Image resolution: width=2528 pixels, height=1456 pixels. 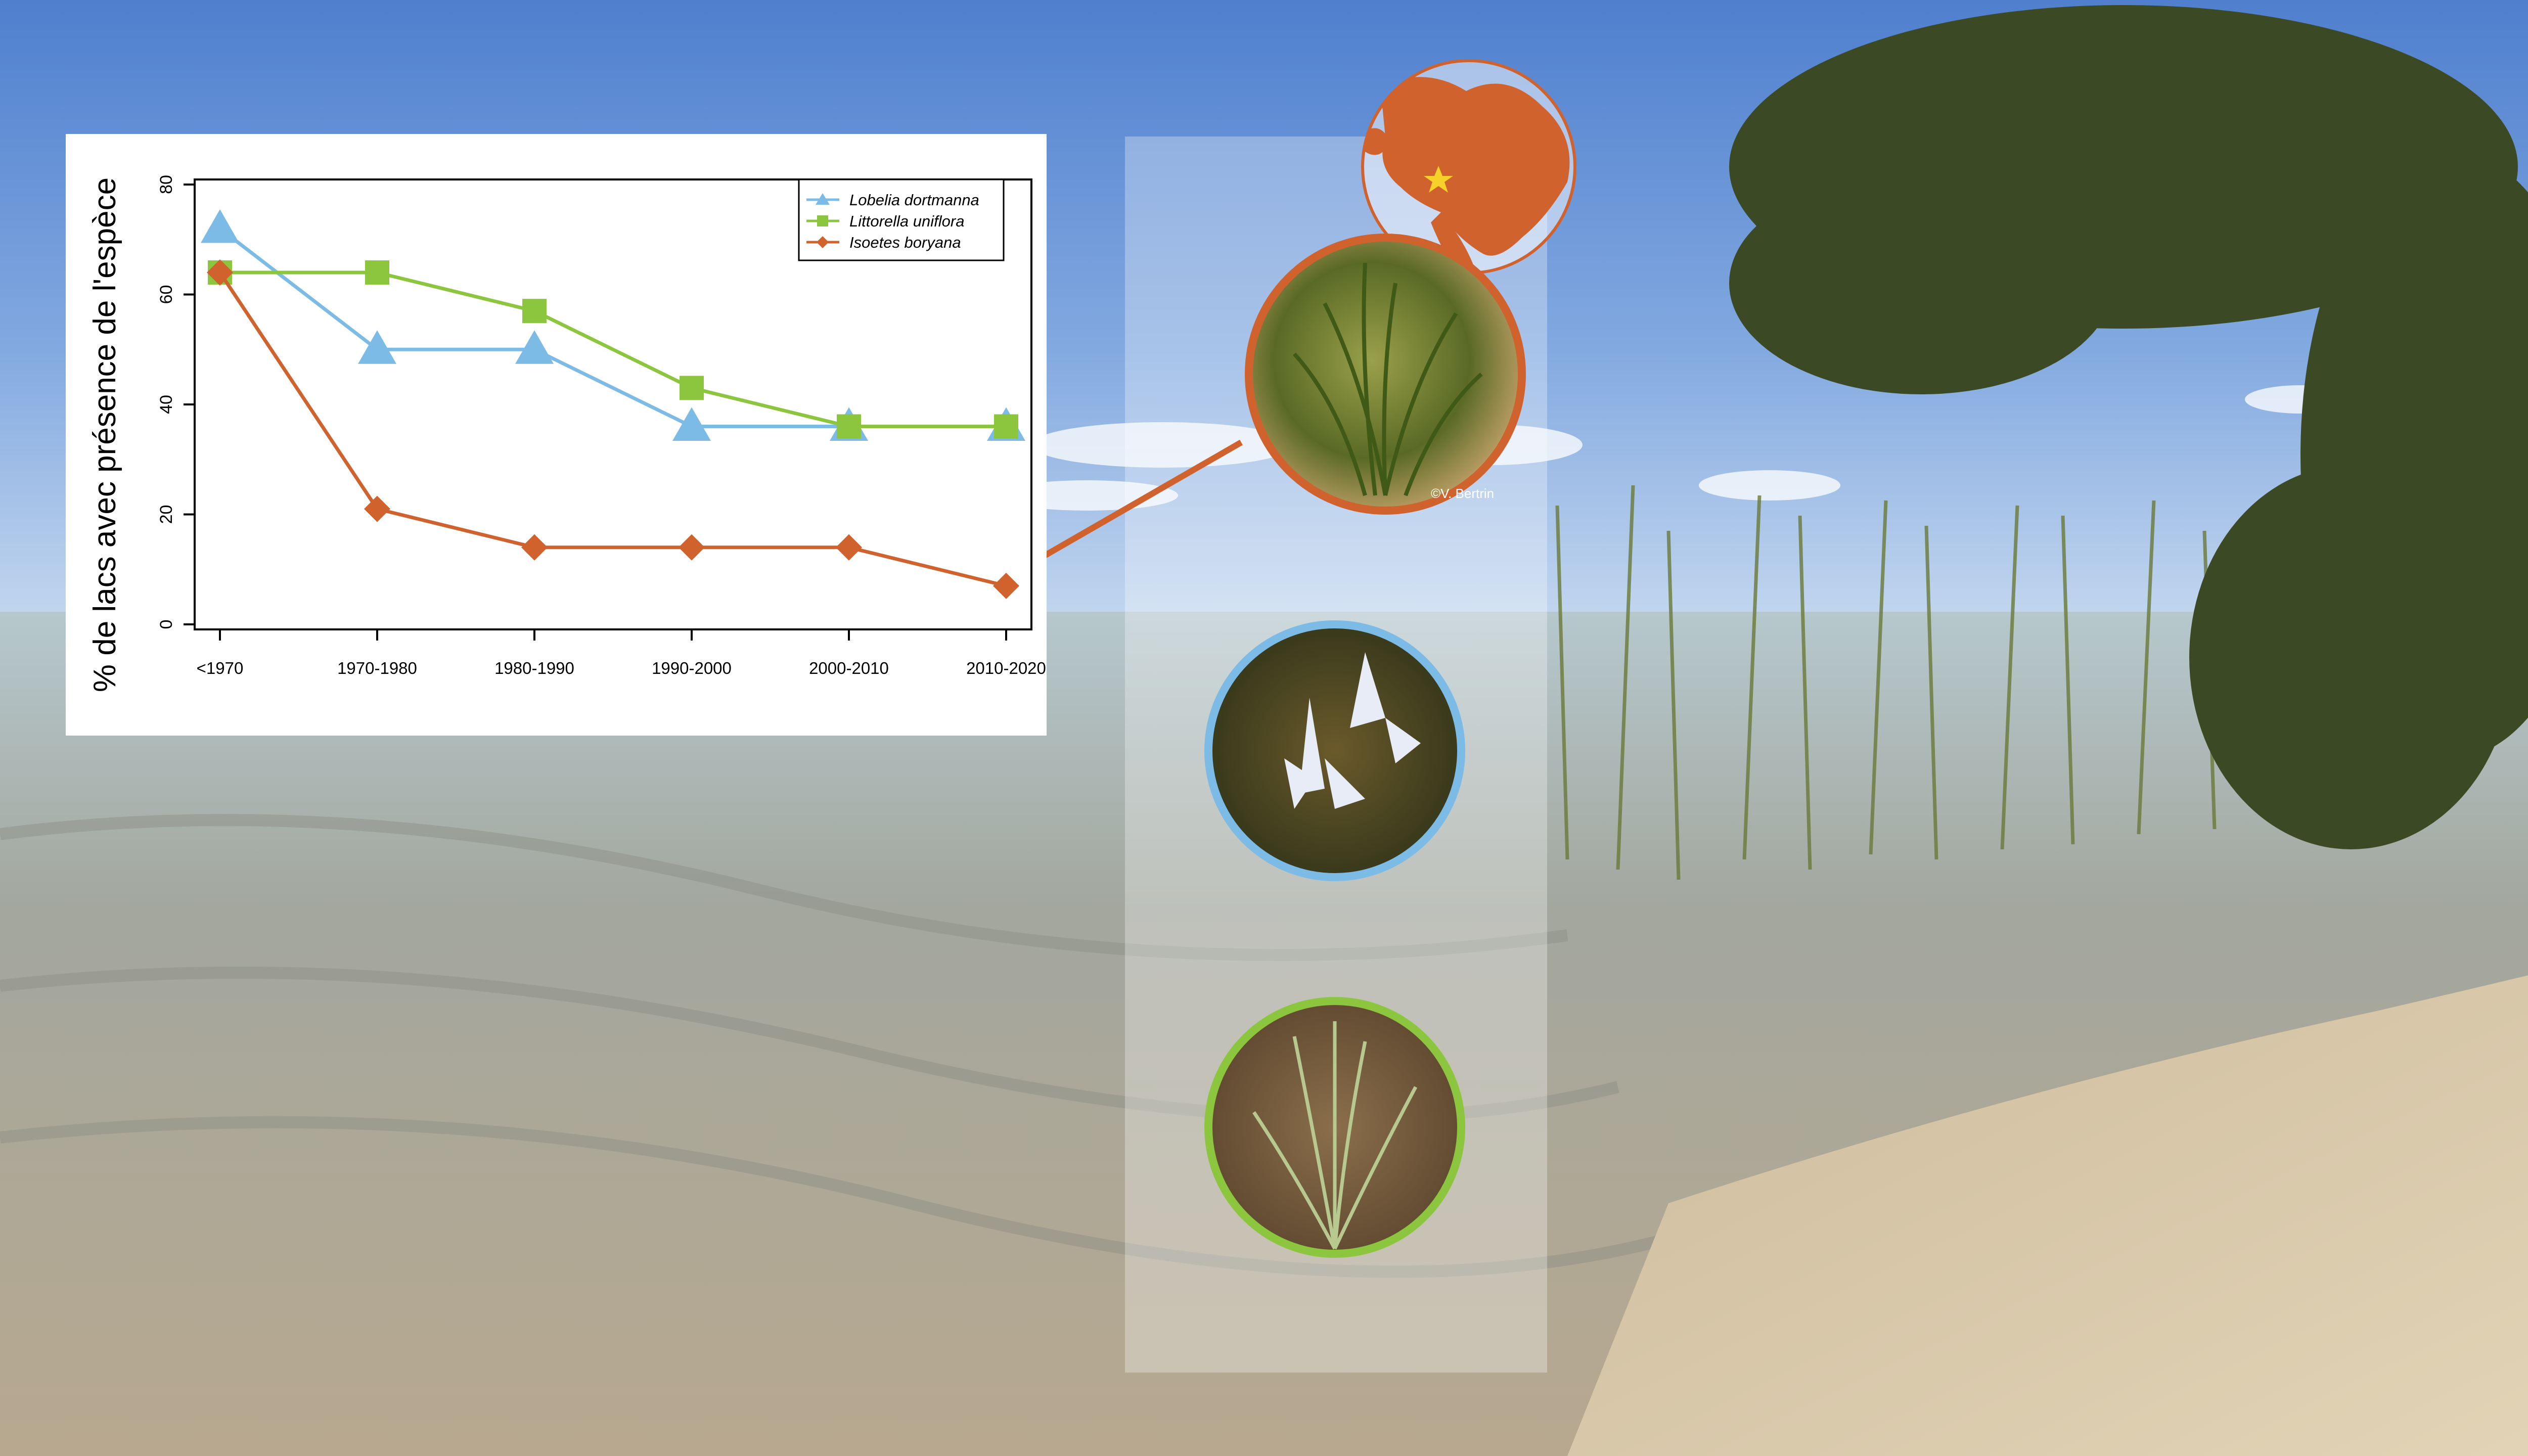 I want to click on y-tick-label: 80, so click(x=167, y=184).